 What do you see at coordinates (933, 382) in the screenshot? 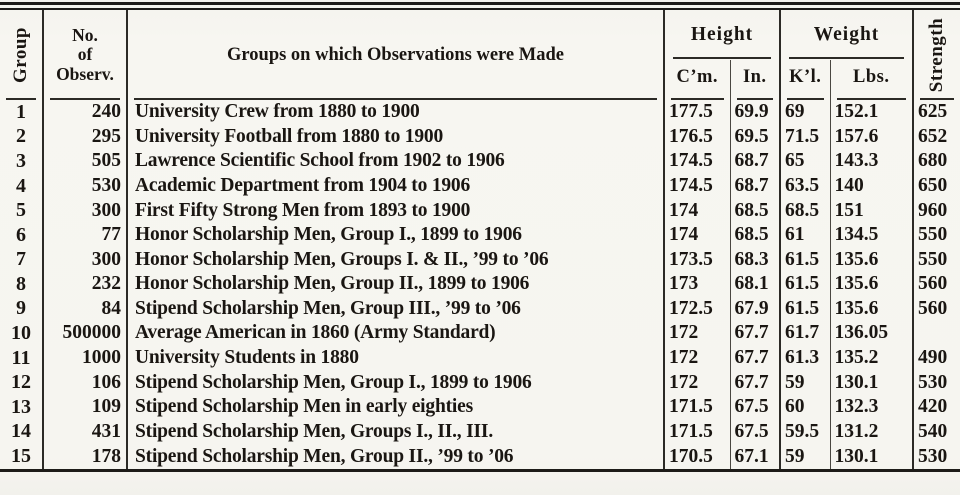
I see `cell-strength: 530` at bounding box center [933, 382].